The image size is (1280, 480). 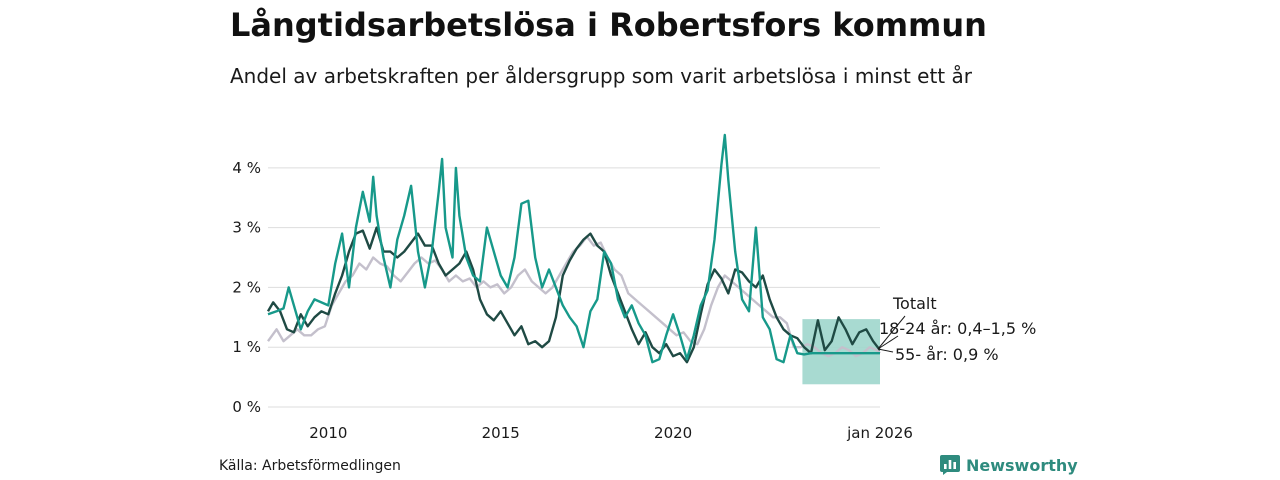 What do you see at coordinates (246, 168) in the screenshot?
I see `y-tick-label-4: 4 %` at bounding box center [246, 168].